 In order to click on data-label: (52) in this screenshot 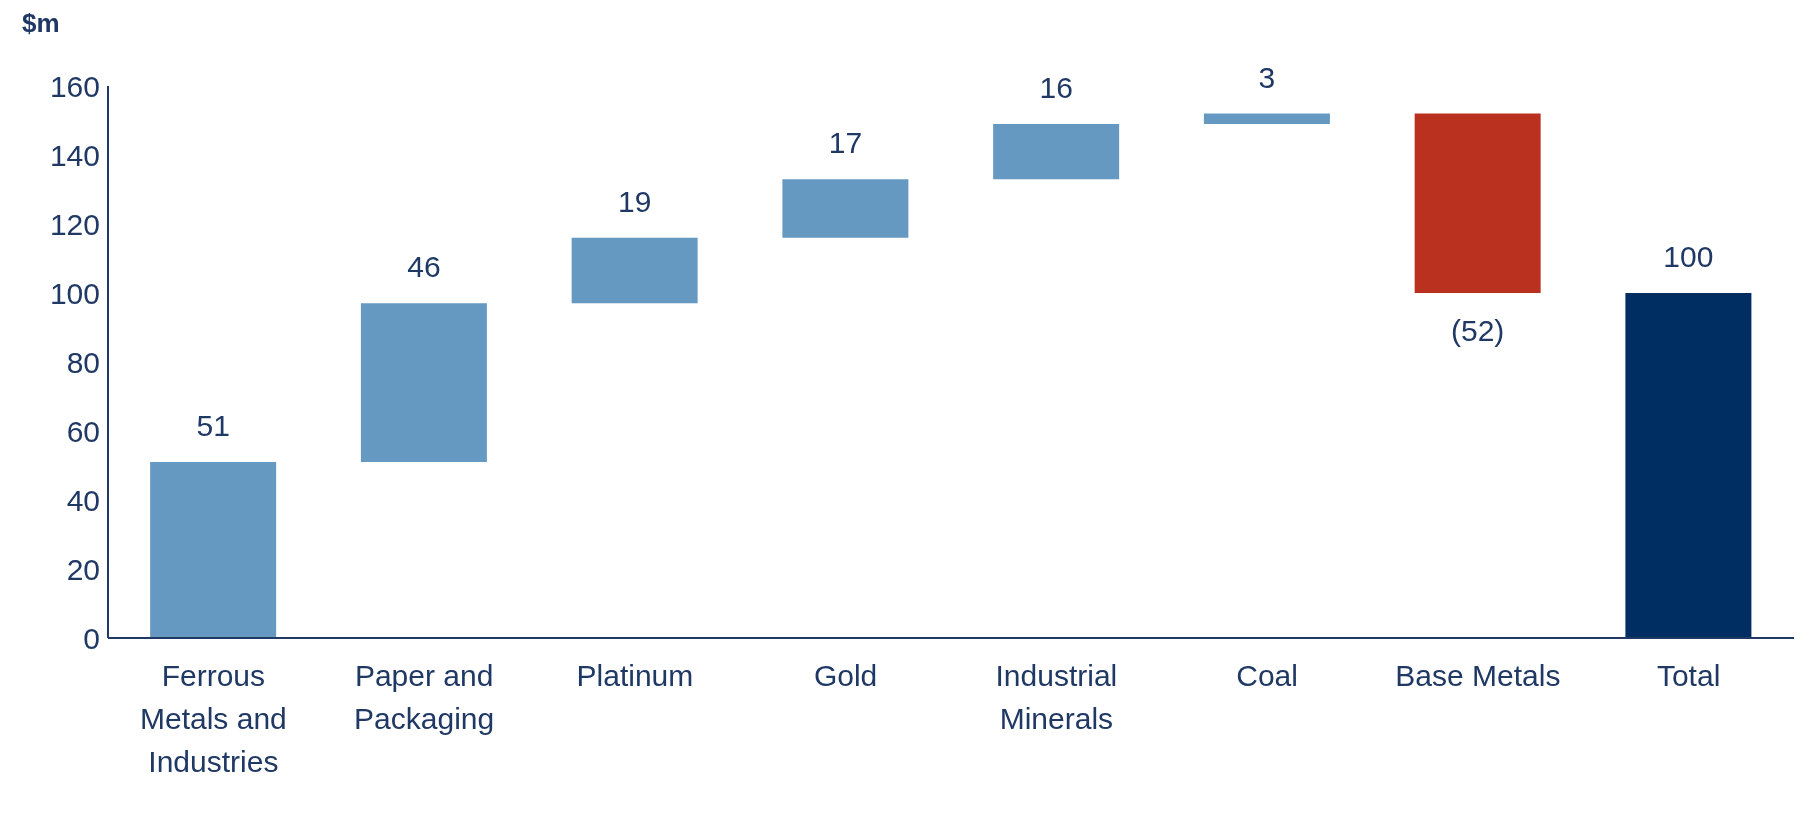, I will do `click(1477, 330)`.